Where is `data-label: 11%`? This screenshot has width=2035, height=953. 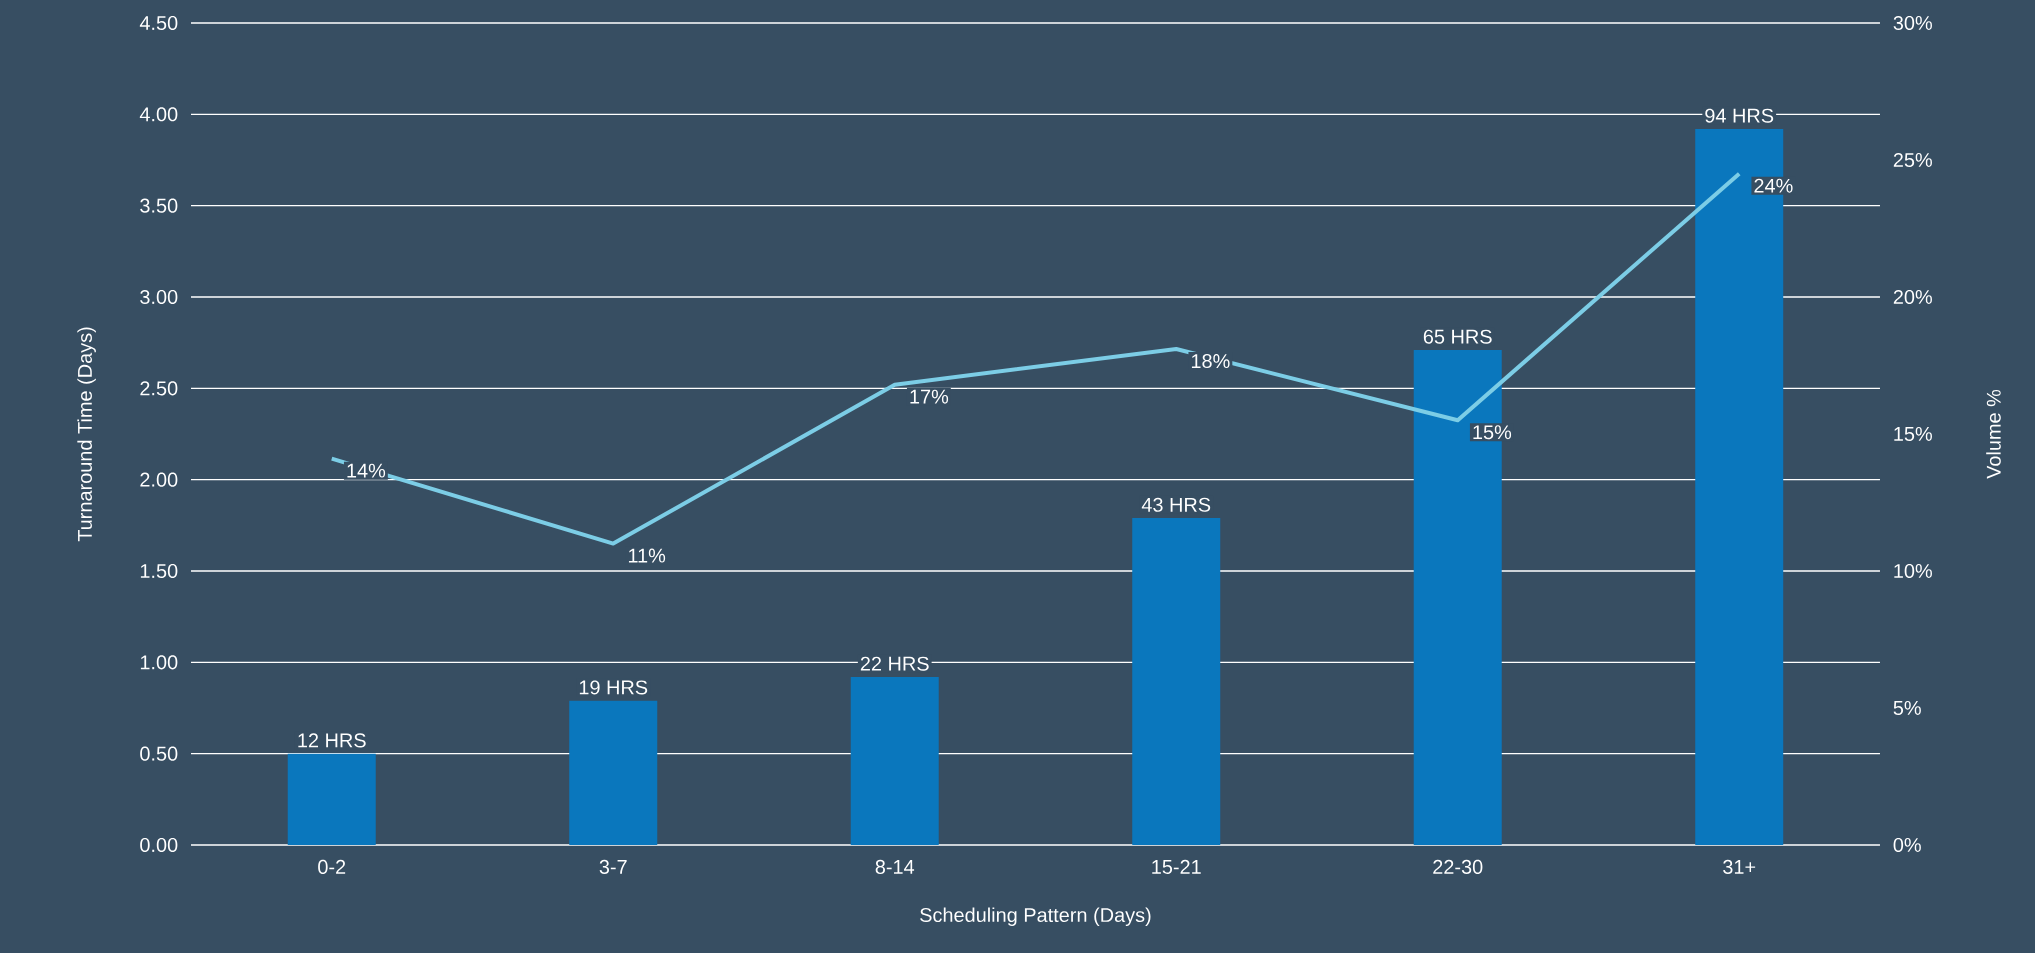
data-label: 11% is located at coordinates (647, 555).